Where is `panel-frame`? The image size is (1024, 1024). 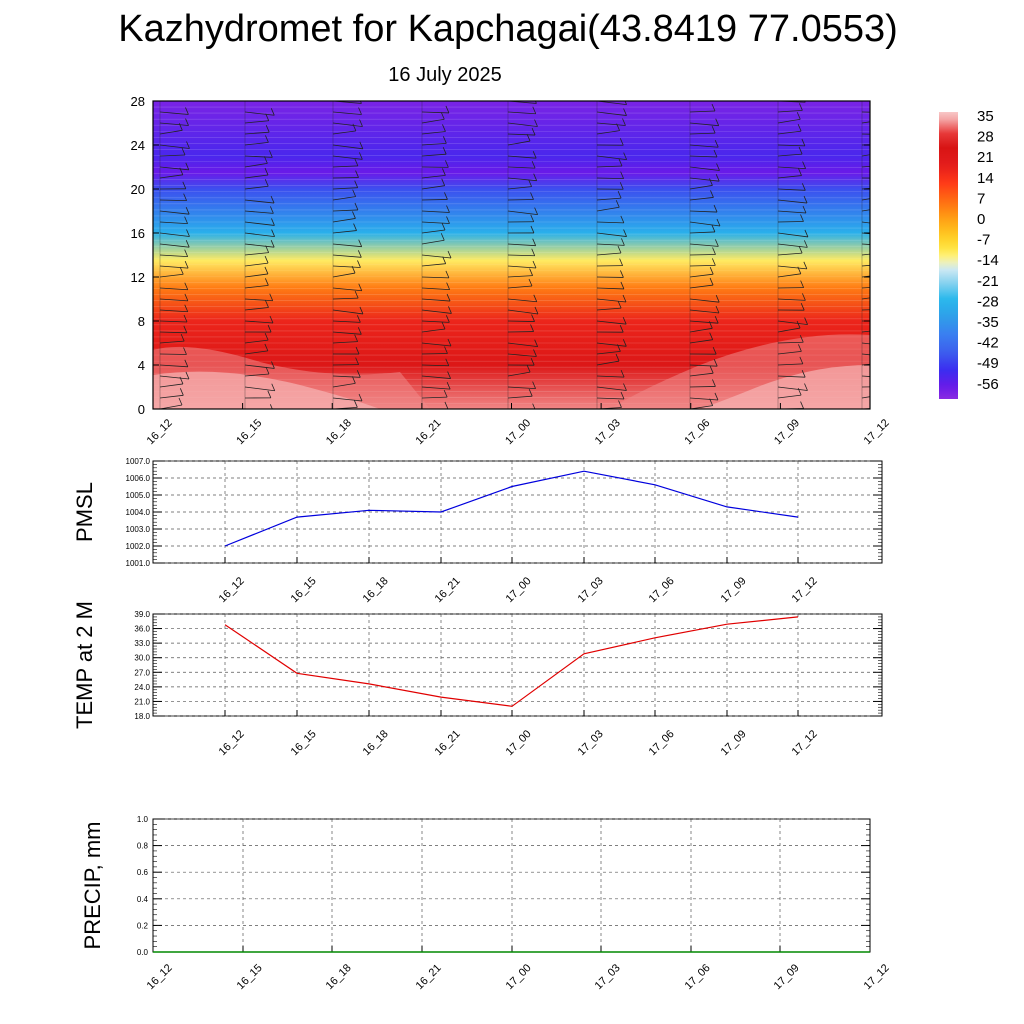 panel-frame is located at coordinates (511, 885).